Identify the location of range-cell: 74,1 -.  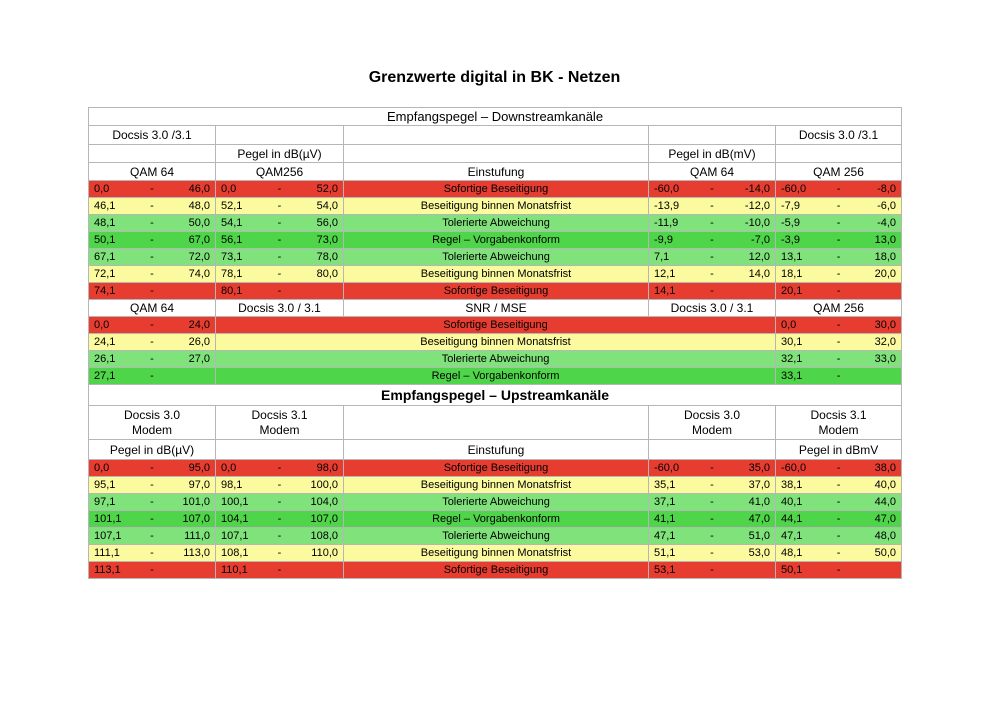
(152, 291).